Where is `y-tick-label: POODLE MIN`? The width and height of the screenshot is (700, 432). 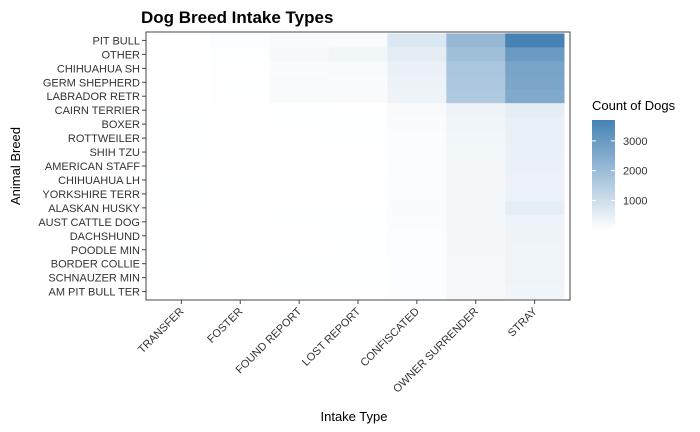 y-tick-label: POODLE MIN is located at coordinates (105, 251).